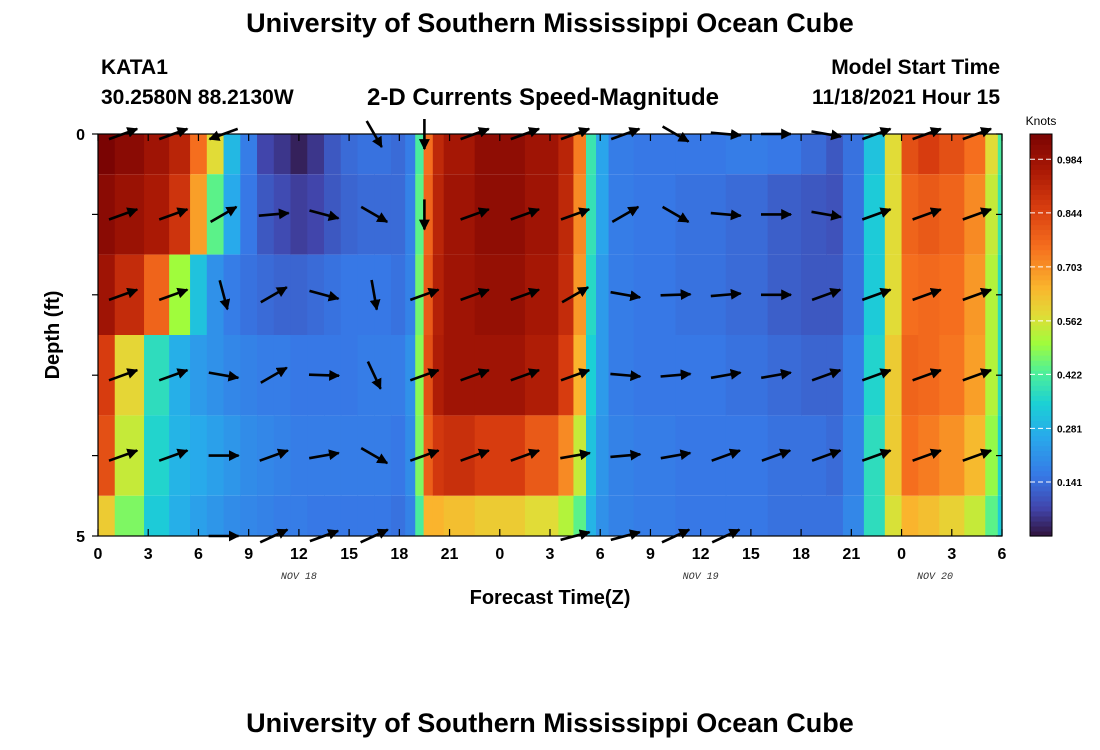 This screenshot has height=750, width=1100. What do you see at coordinates (543, 97) in the screenshot?
I see `chart-subtitle: 2-D Currents Speed-Magnitude` at bounding box center [543, 97].